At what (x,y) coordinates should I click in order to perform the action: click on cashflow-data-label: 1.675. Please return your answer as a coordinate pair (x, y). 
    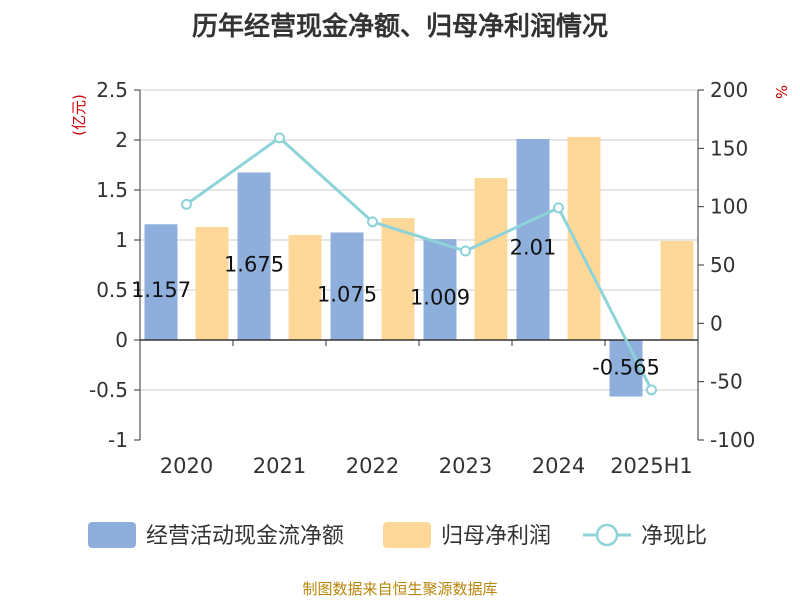
    Looking at the image, I should click on (254, 264).